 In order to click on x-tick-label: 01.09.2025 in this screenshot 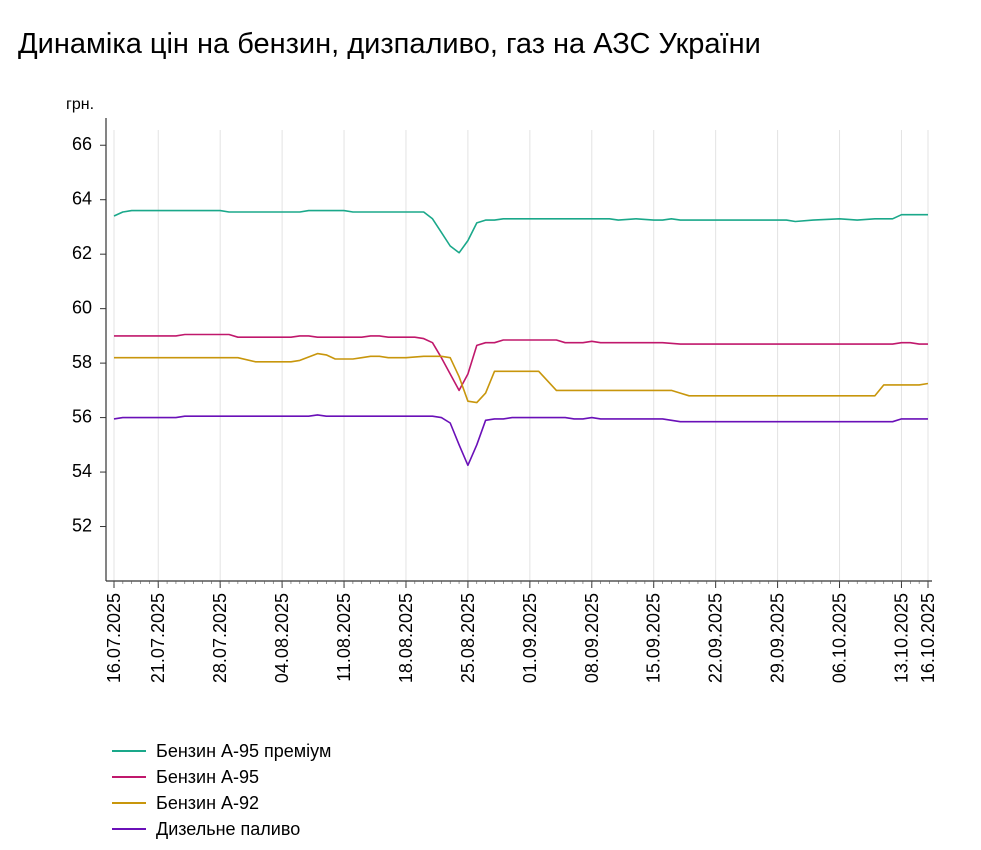, I will do `click(530, 638)`.